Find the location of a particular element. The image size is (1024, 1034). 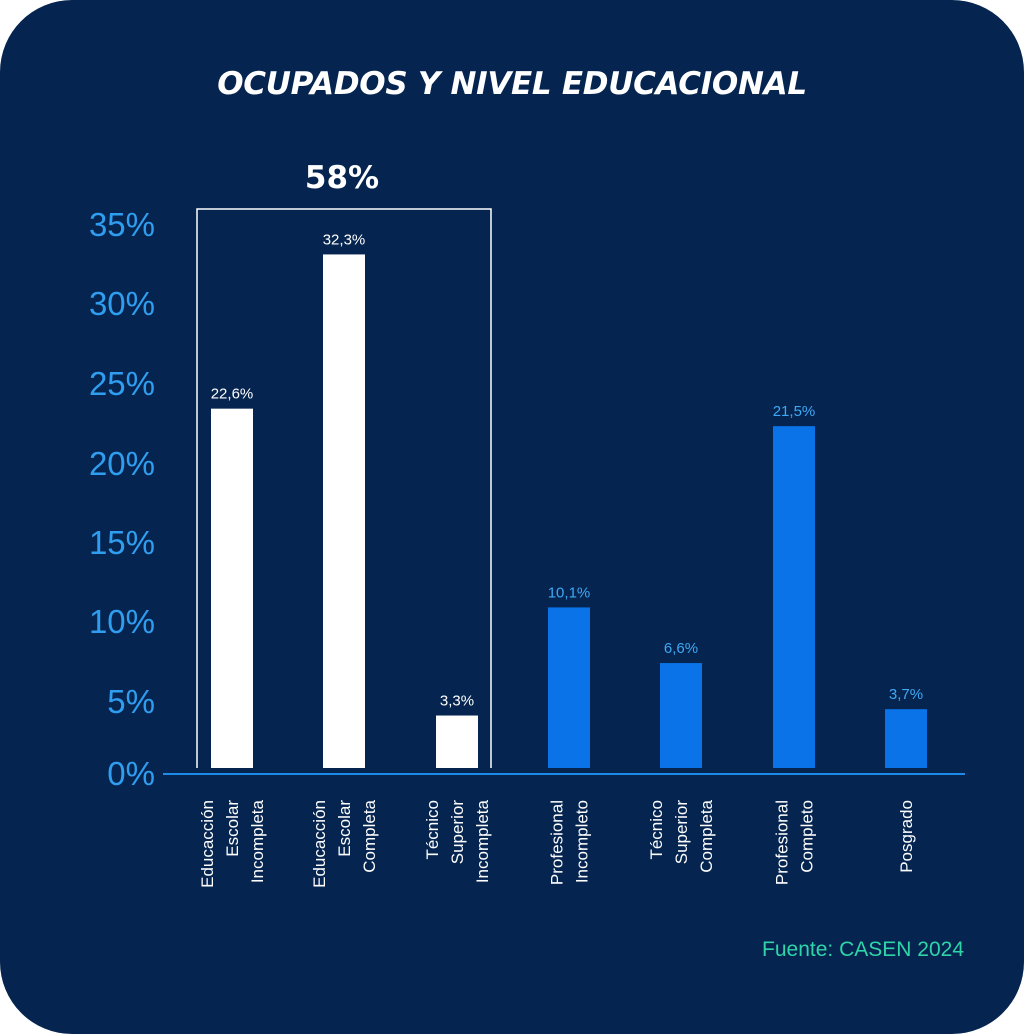

x-tick-label: Profesional Incompleto is located at coordinates (570, 842).